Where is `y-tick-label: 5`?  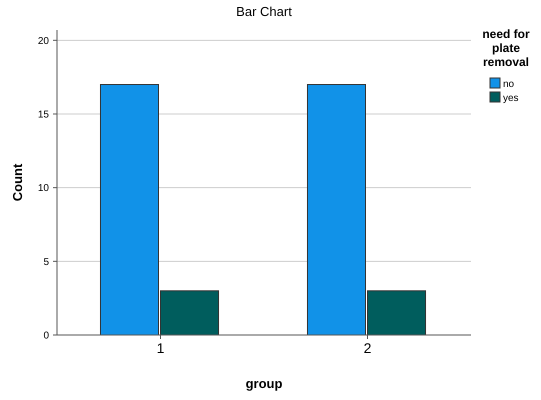 y-tick-label: 5 is located at coordinates (46, 262).